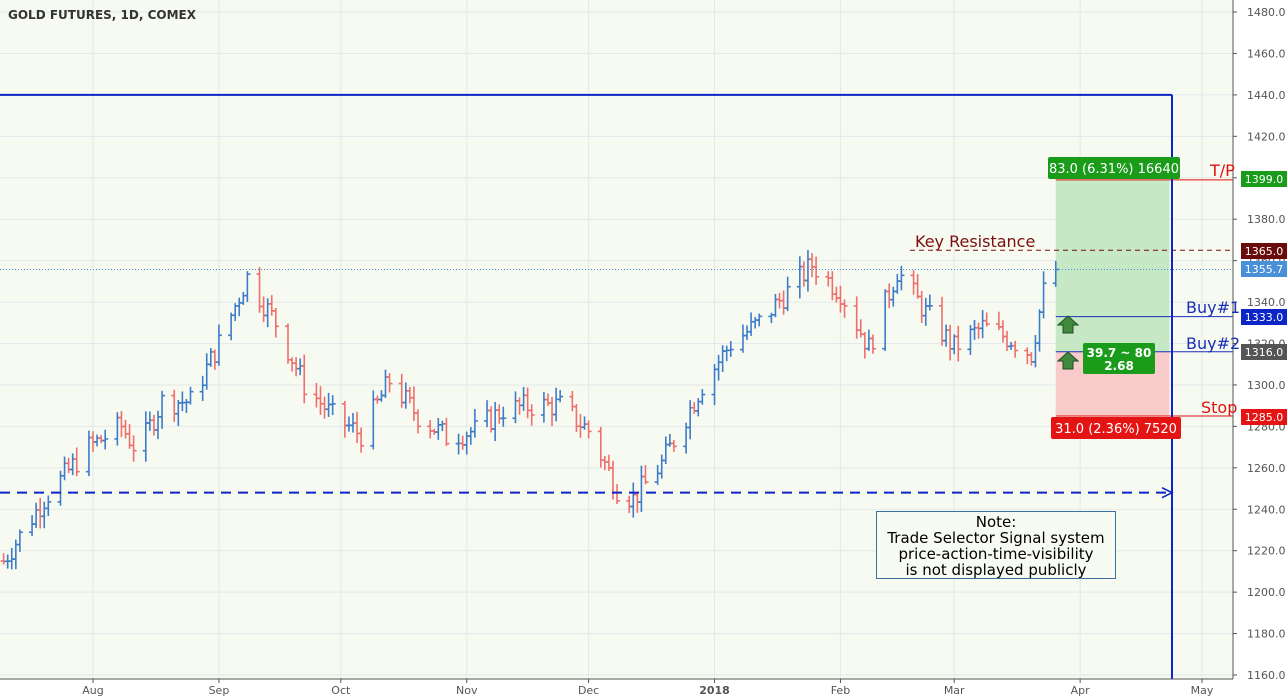  What do you see at coordinates (1119, 366) in the screenshot?
I see `ratio-badge-line2: 2.68` at bounding box center [1119, 366].